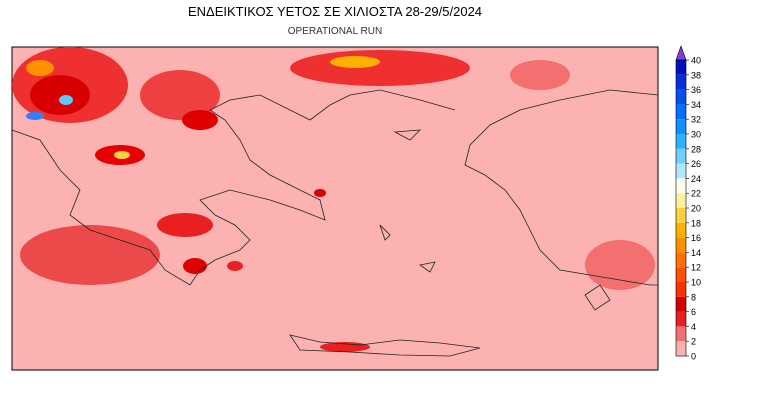  I want to click on colorbar-tick-label: 18, so click(696, 223).